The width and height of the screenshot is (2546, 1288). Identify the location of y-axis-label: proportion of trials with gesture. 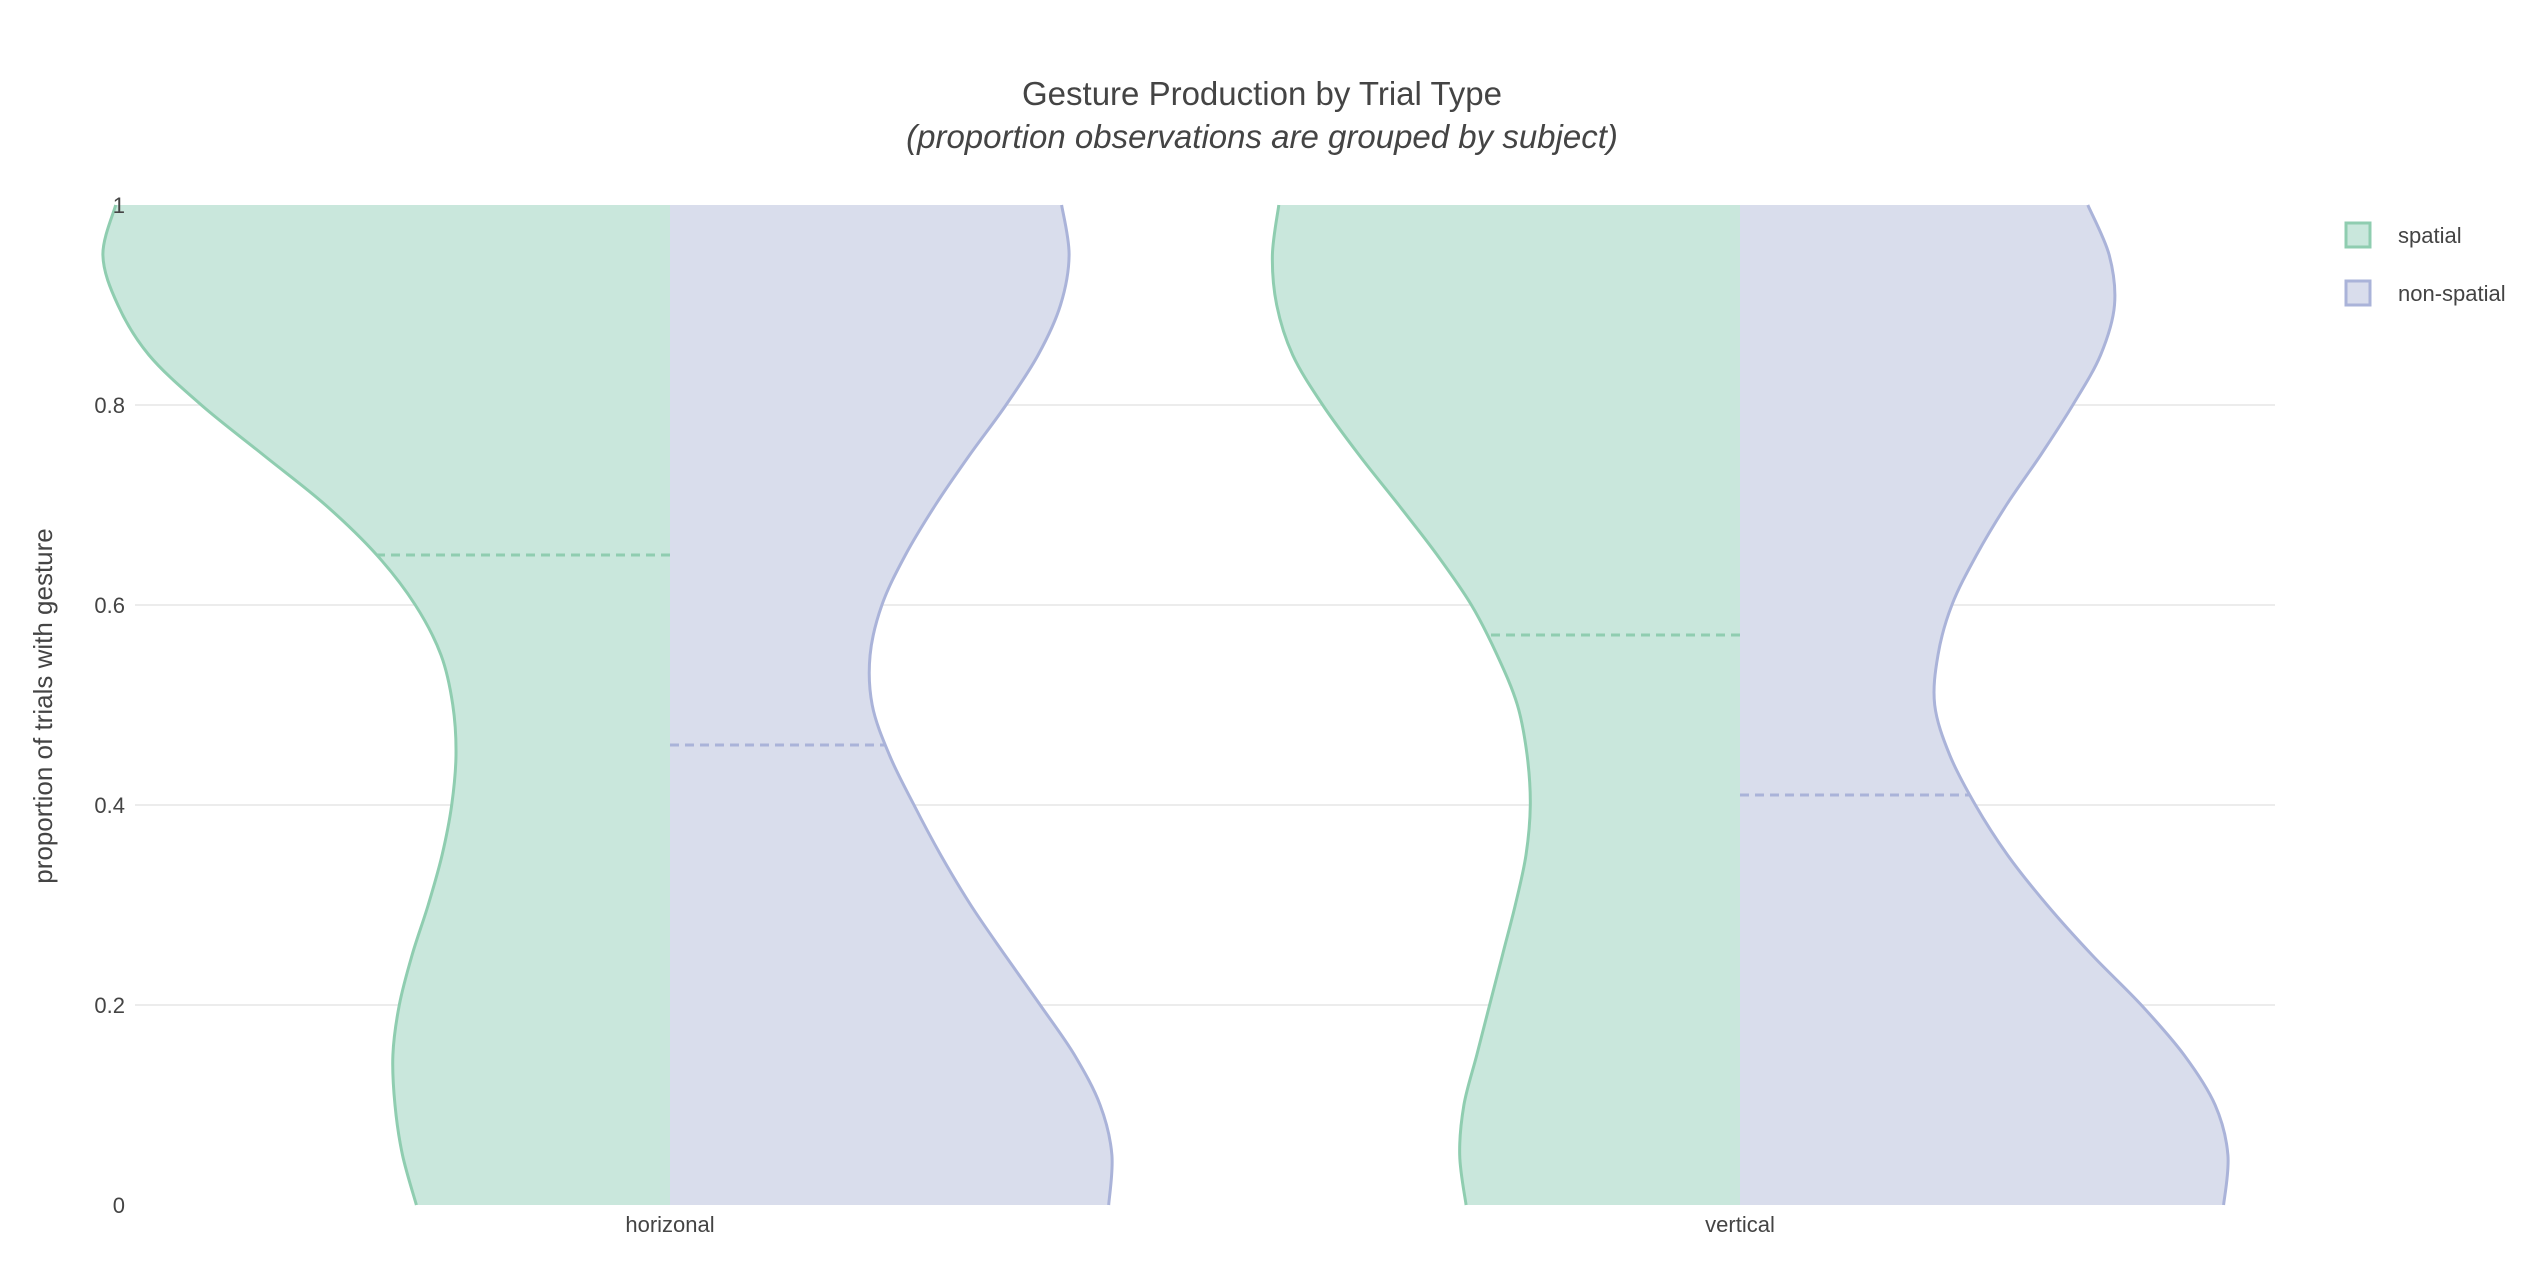
(43, 706).